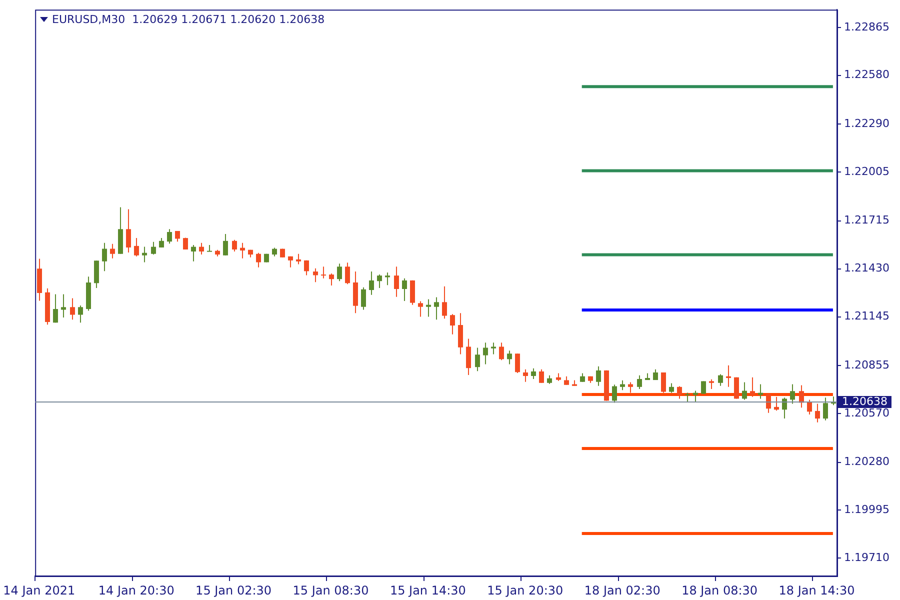 This screenshot has height=600, width=900. I want to click on y-tick-label: 1.21145, so click(867, 316).